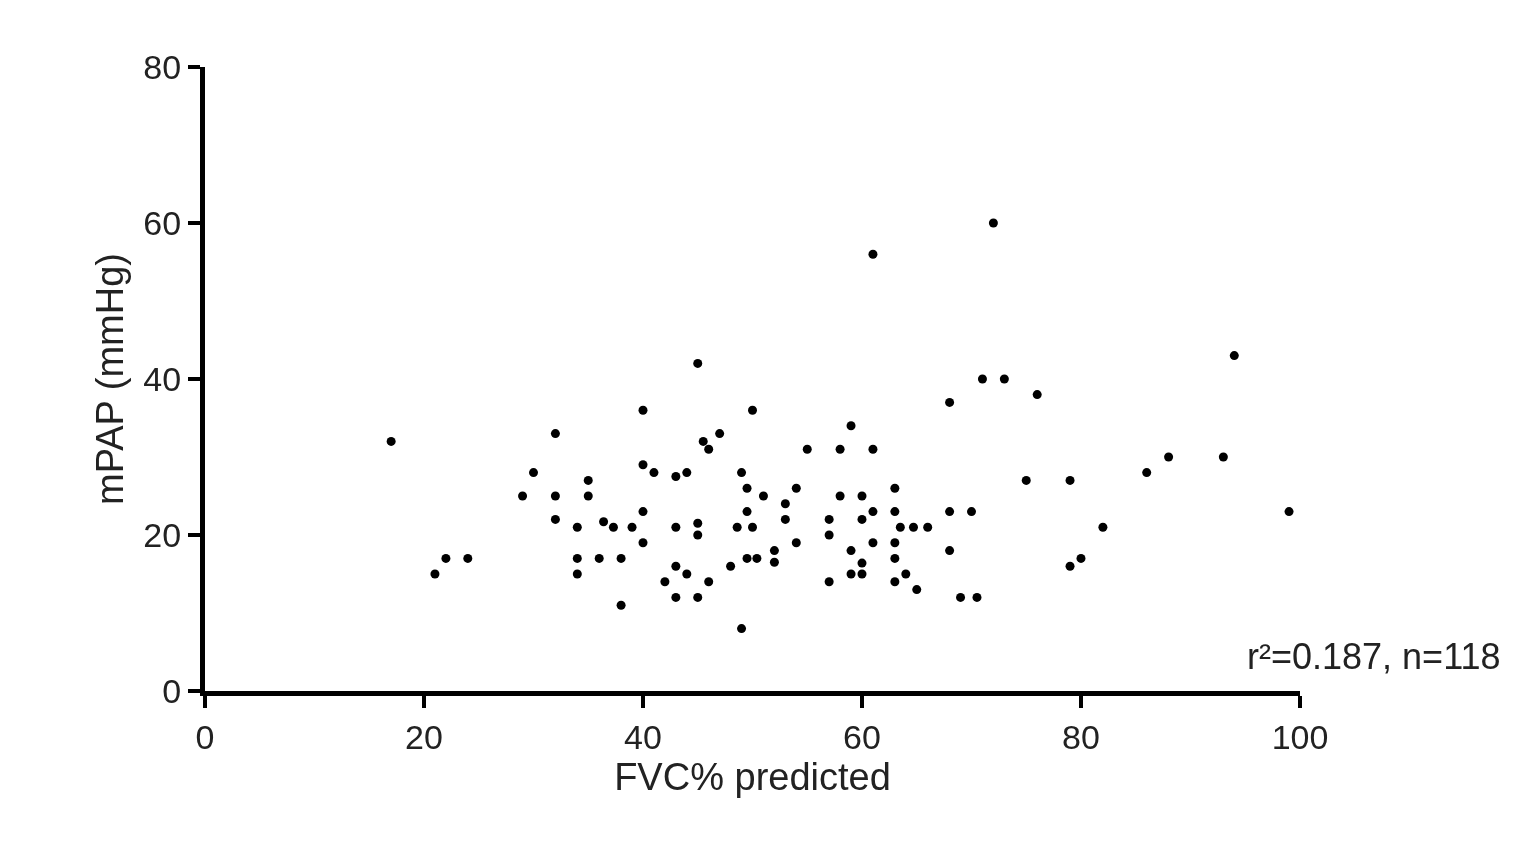 This screenshot has height=849, width=1526. Describe the element at coordinates (162, 66) in the screenshot. I see `y-tick-label: 80` at that location.